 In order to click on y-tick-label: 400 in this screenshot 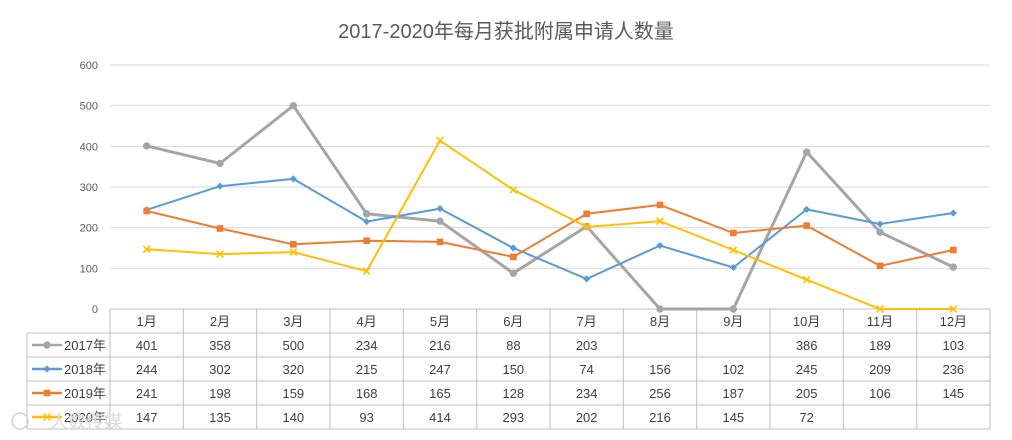, I will do `click(89, 147)`.